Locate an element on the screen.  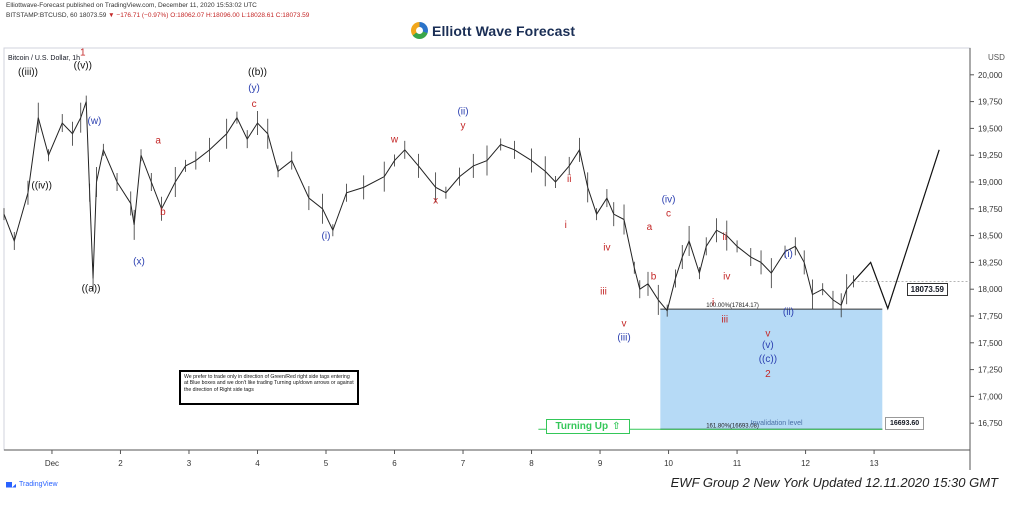
logo-text: Elliott Wave Forecast is located at coordinates (504, 30).